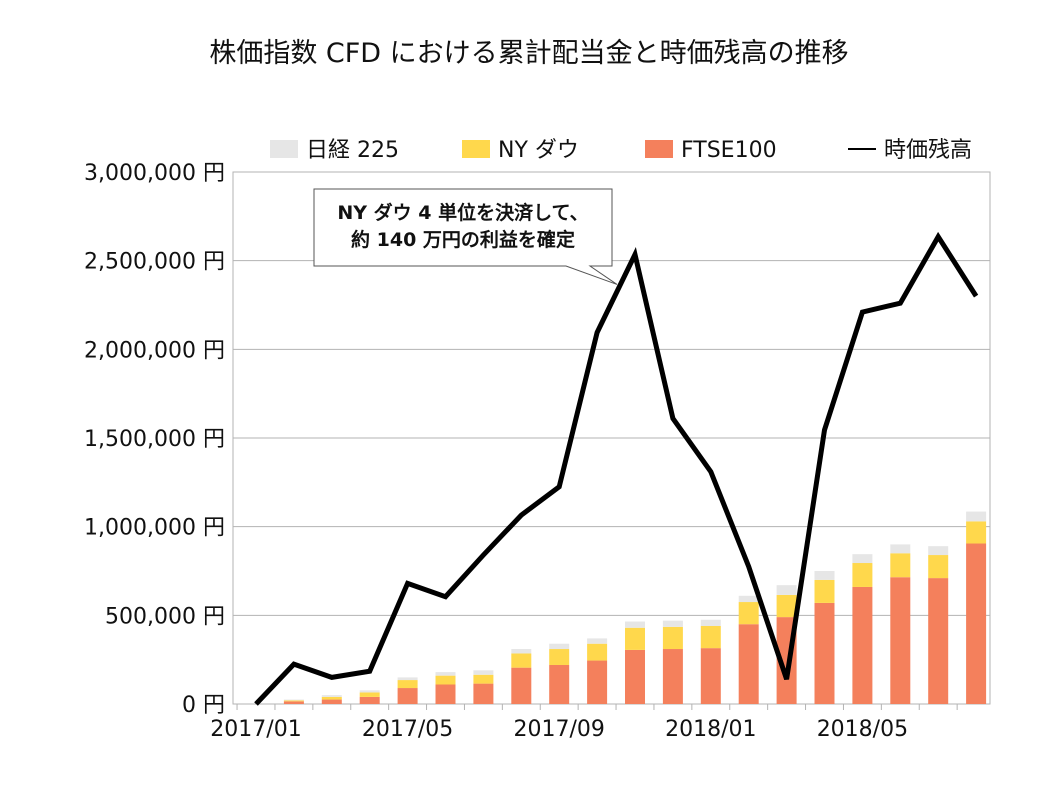 This screenshot has width=1058, height=794. I want to click on x-tick-label: 2017/05, so click(407, 729).